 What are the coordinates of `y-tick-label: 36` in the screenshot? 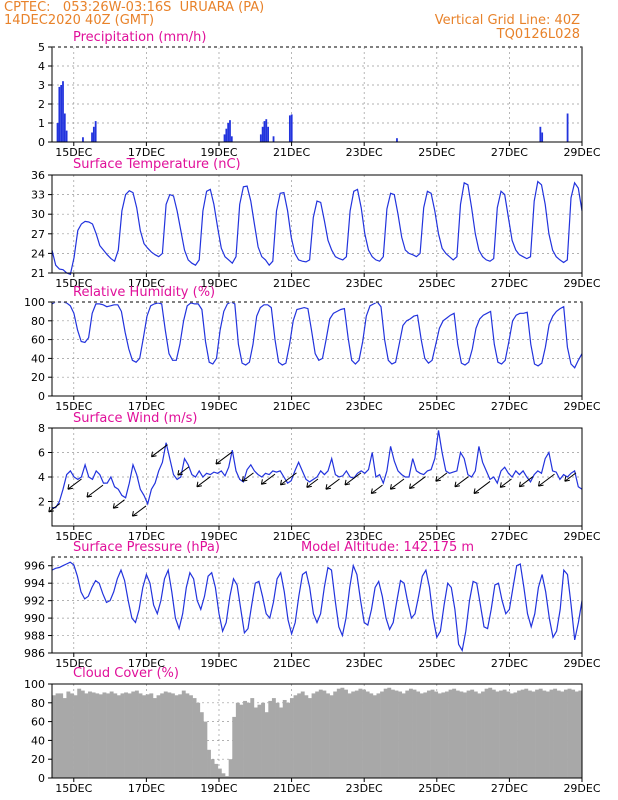 It's located at (38, 175).